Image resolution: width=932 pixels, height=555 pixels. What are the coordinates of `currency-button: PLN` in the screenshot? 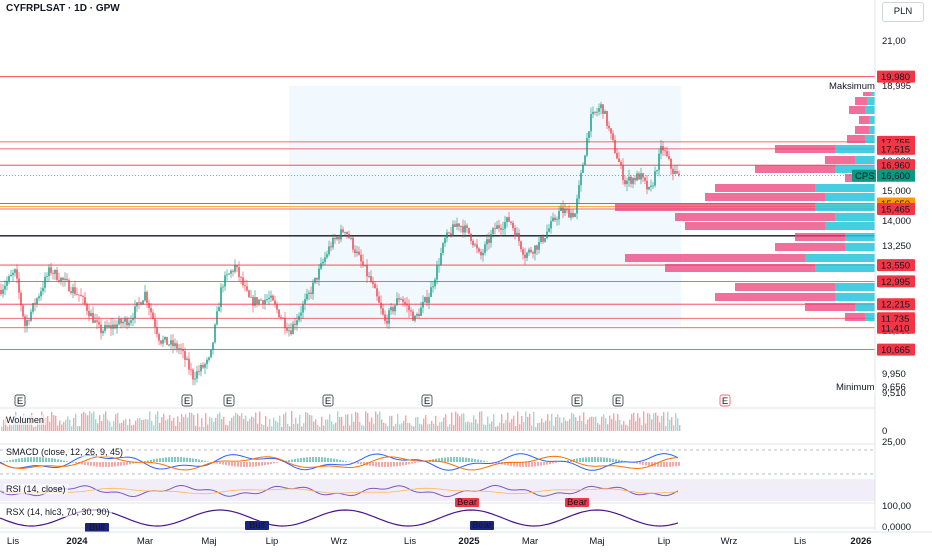 It's located at (903, 12).